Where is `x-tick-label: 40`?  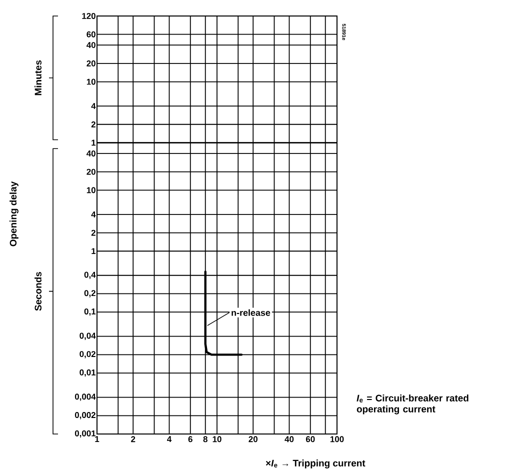 x-tick-label: 40 is located at coordinates (289, 439).